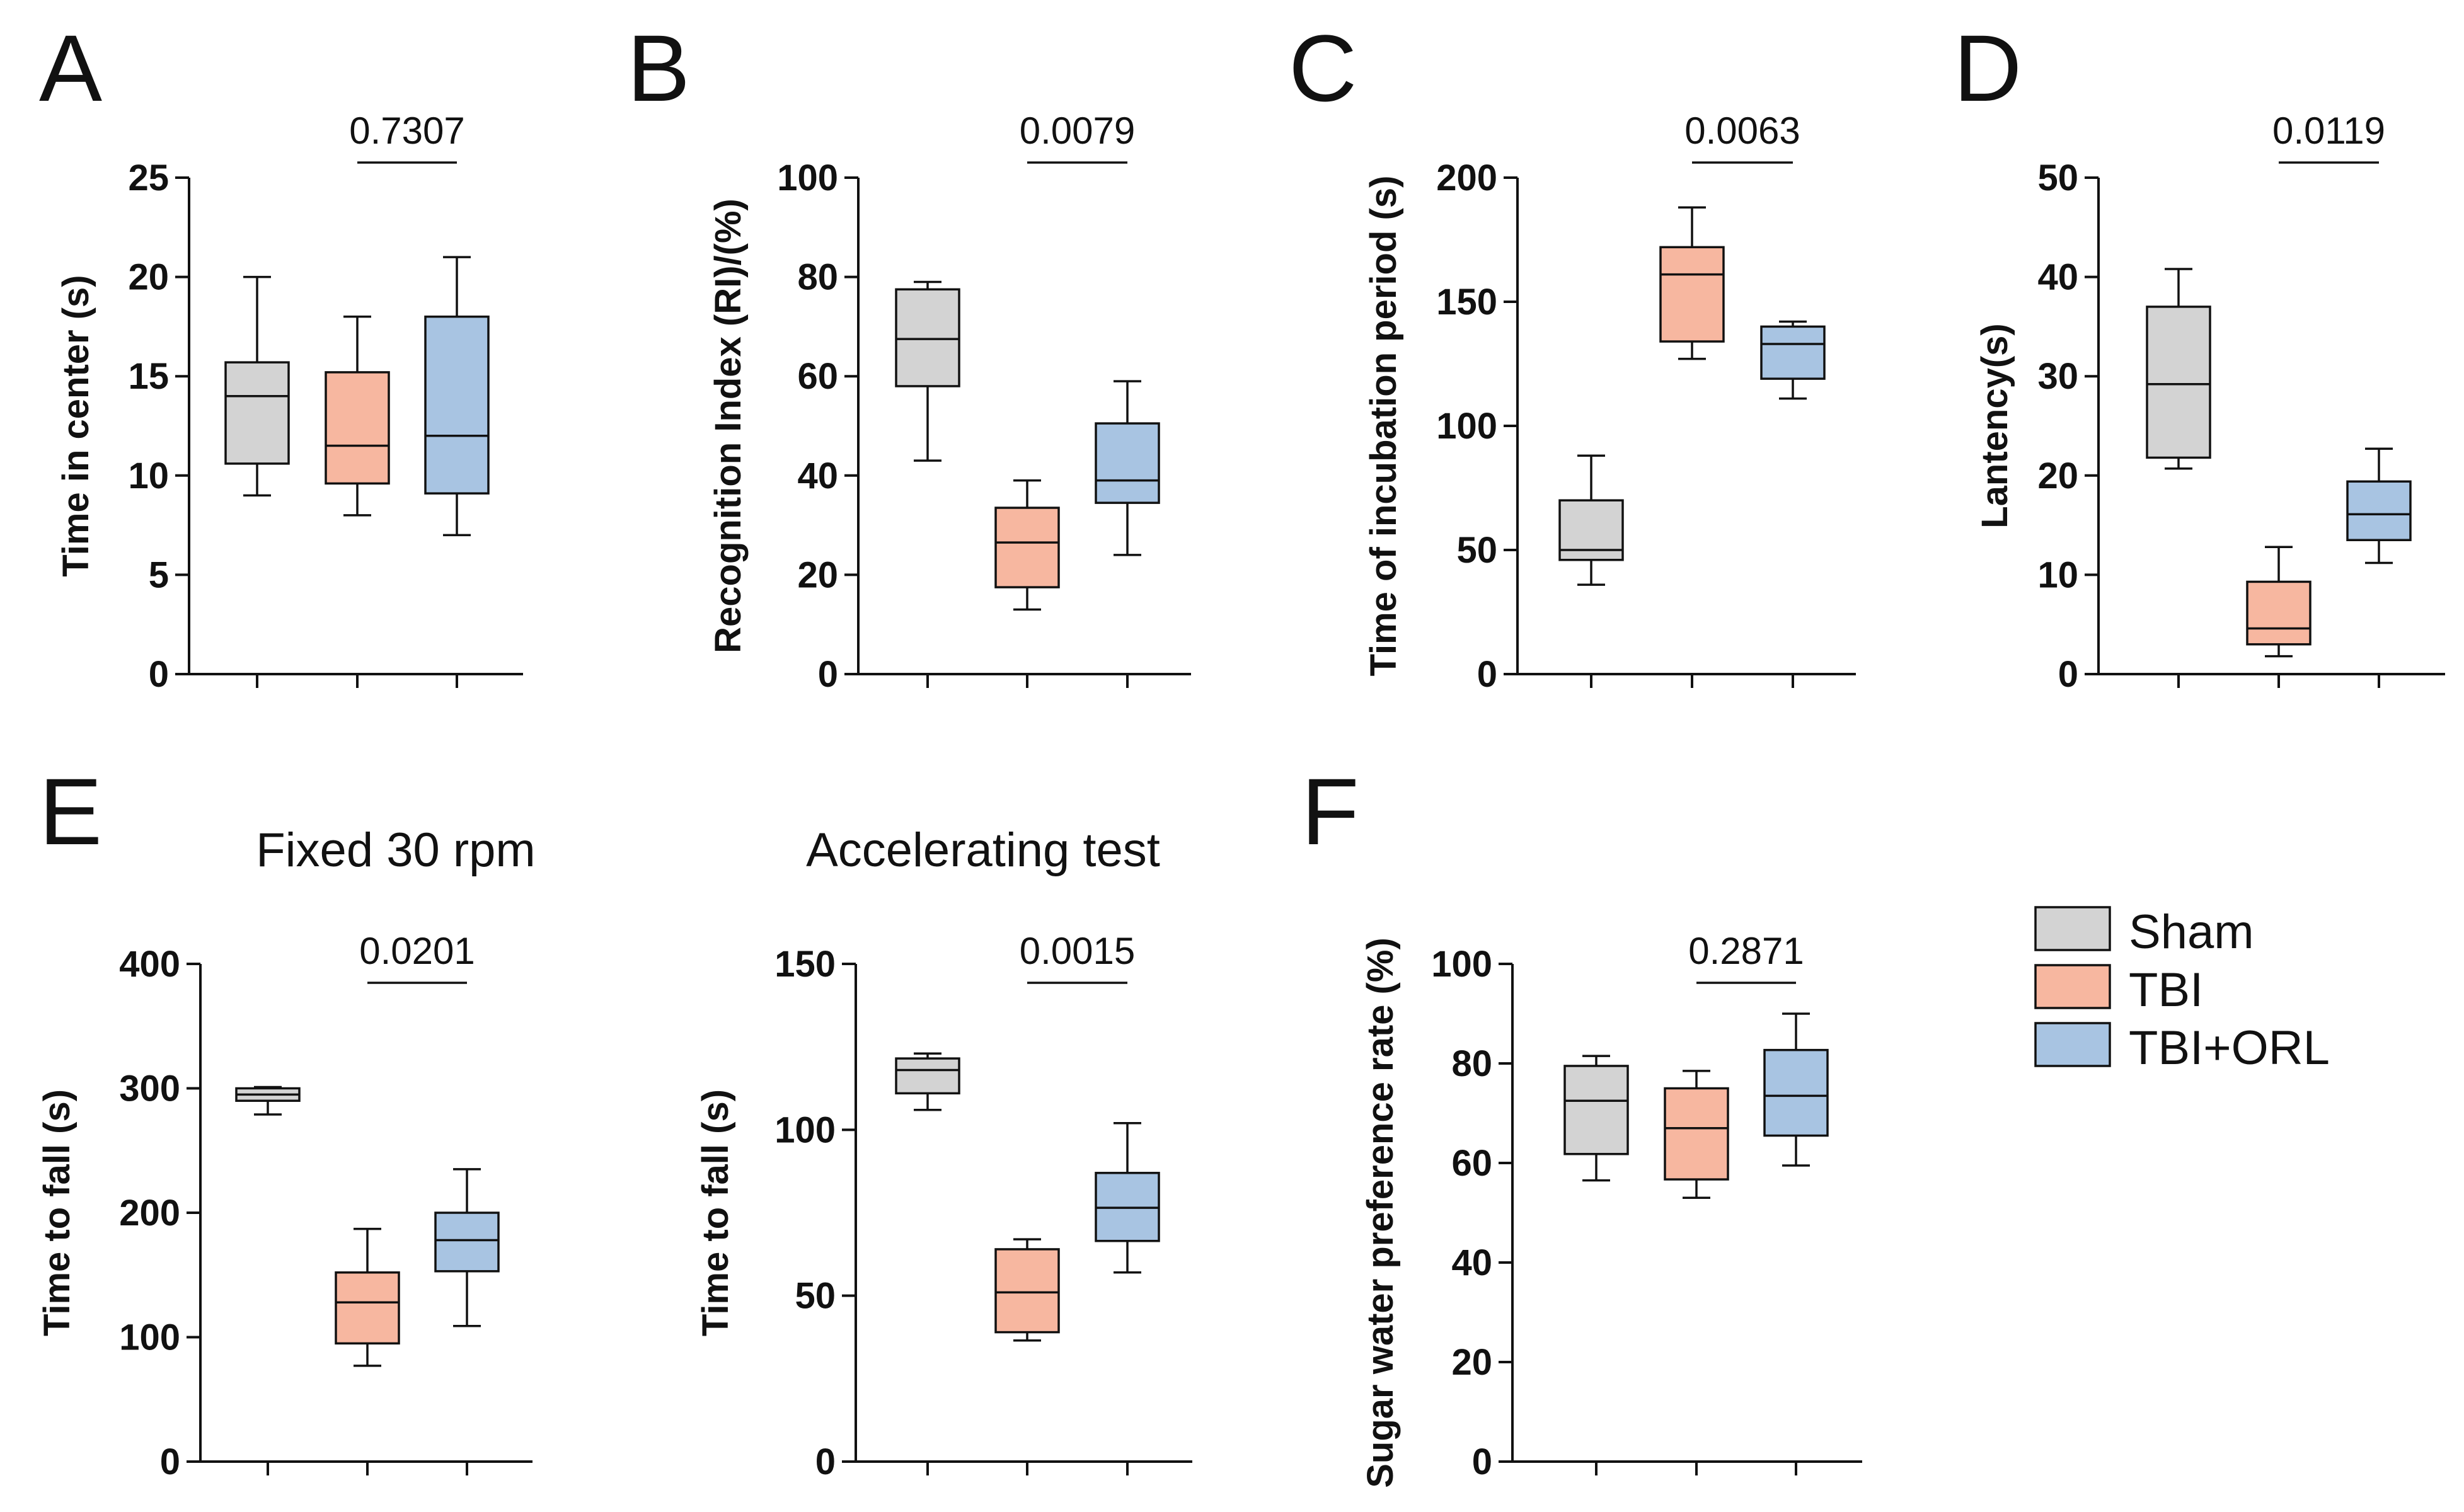  Describe the element at coordinates (1461, 964) in the screenshot. I see `y-tick-label-f: 100` at that location.